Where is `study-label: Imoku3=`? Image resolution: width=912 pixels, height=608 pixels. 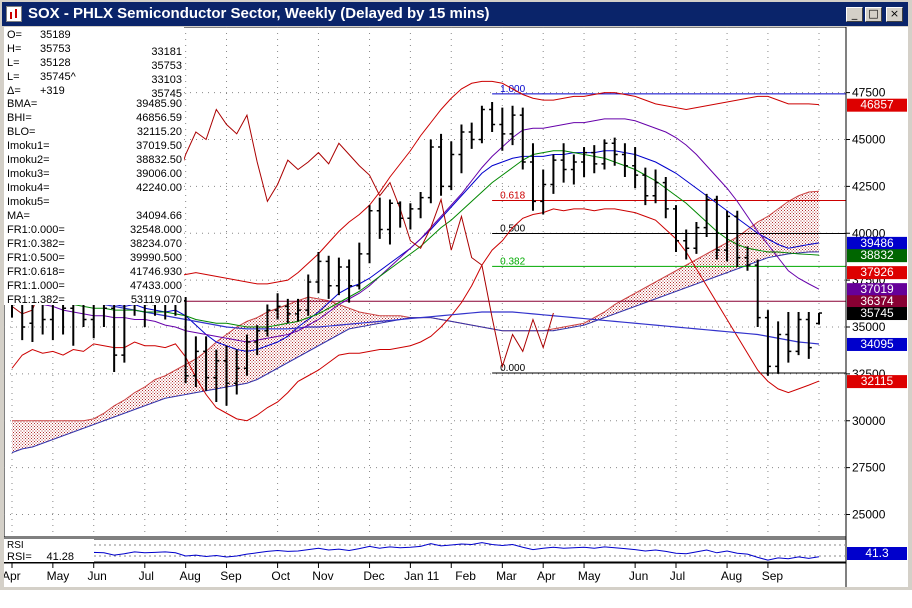 study-label: Imoku3= is located at coordinates (28, 174).